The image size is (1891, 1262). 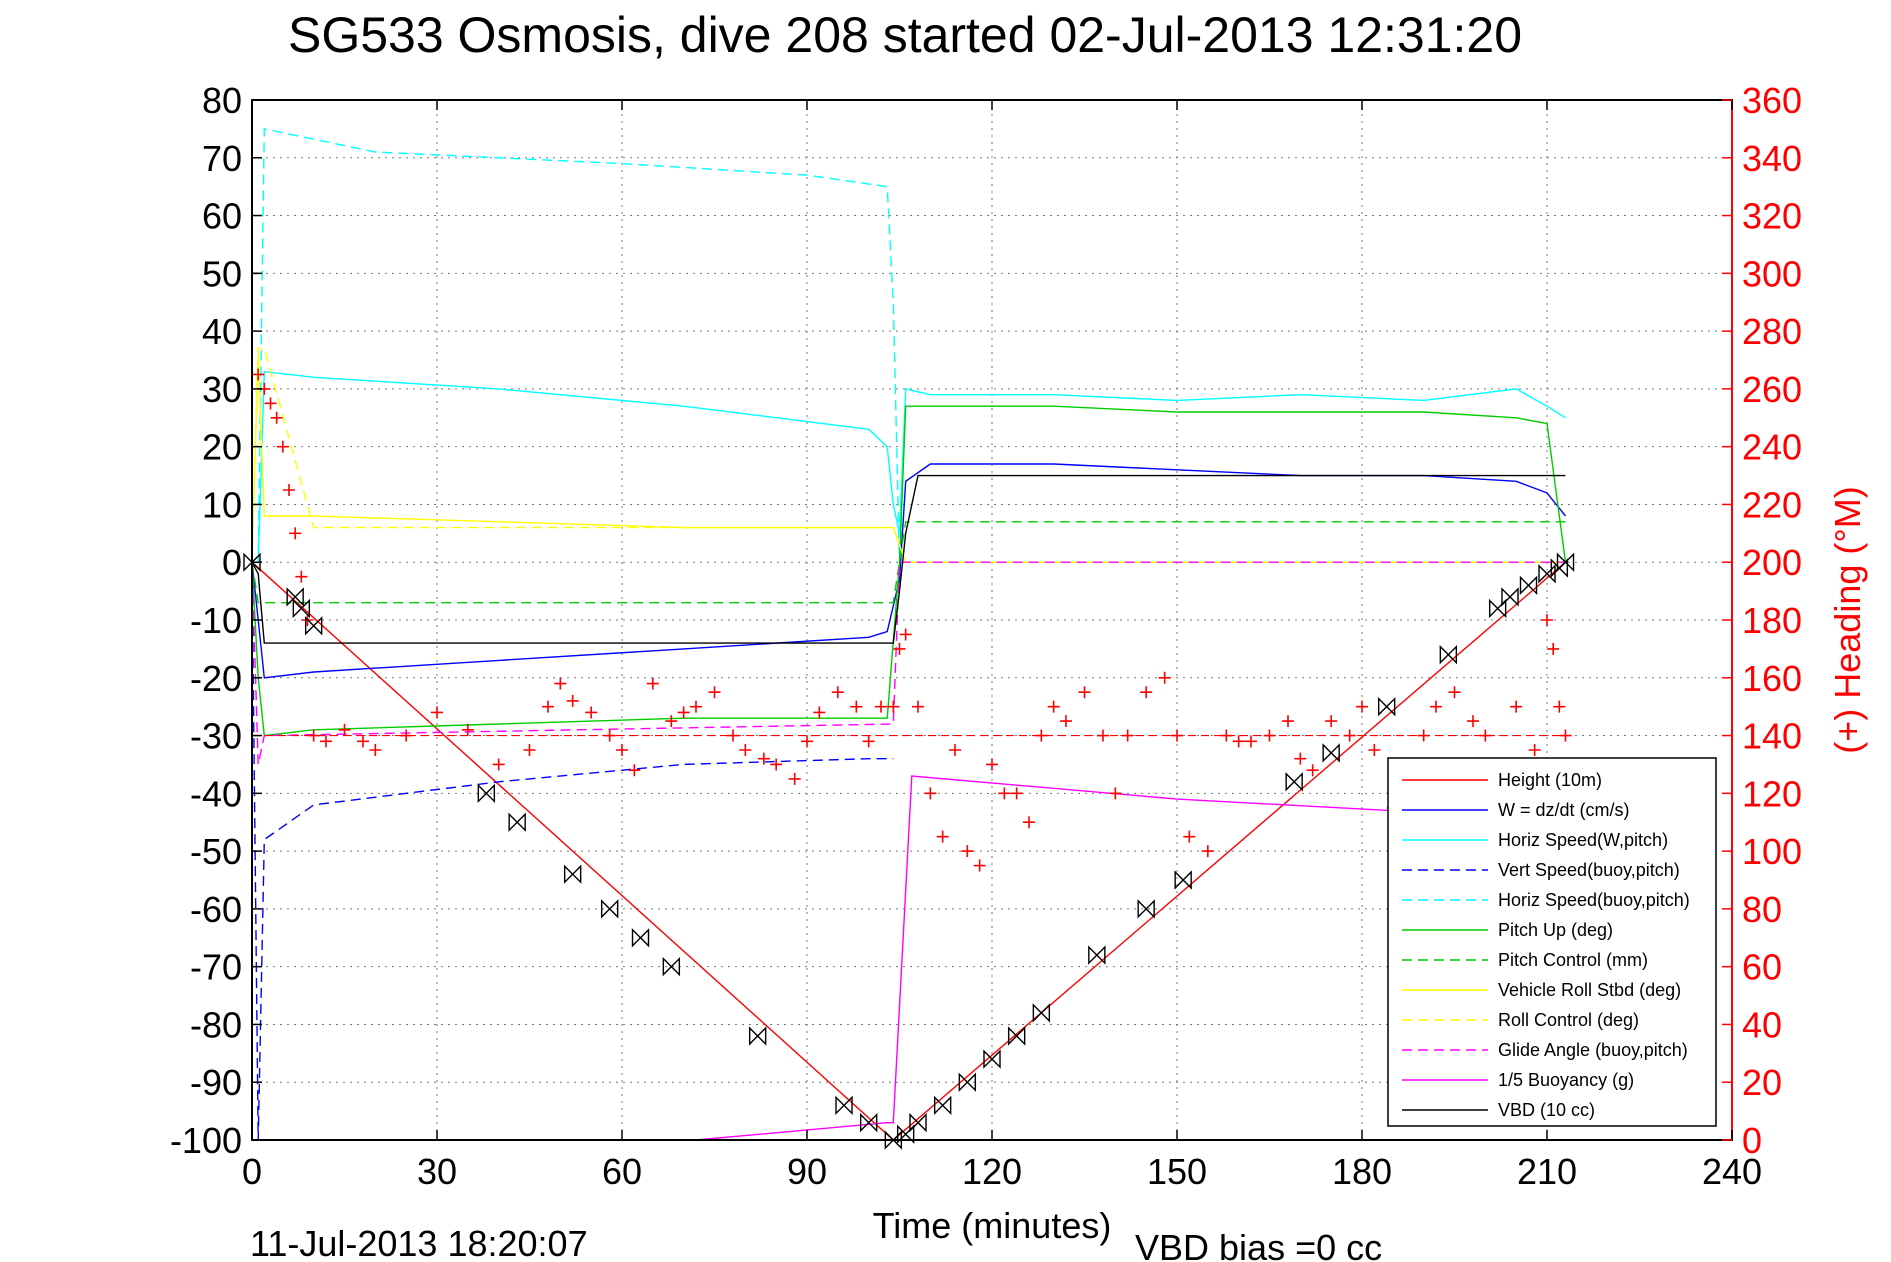 I want to click on y-right-tick-label: 140, so click(x=1772, y=736).